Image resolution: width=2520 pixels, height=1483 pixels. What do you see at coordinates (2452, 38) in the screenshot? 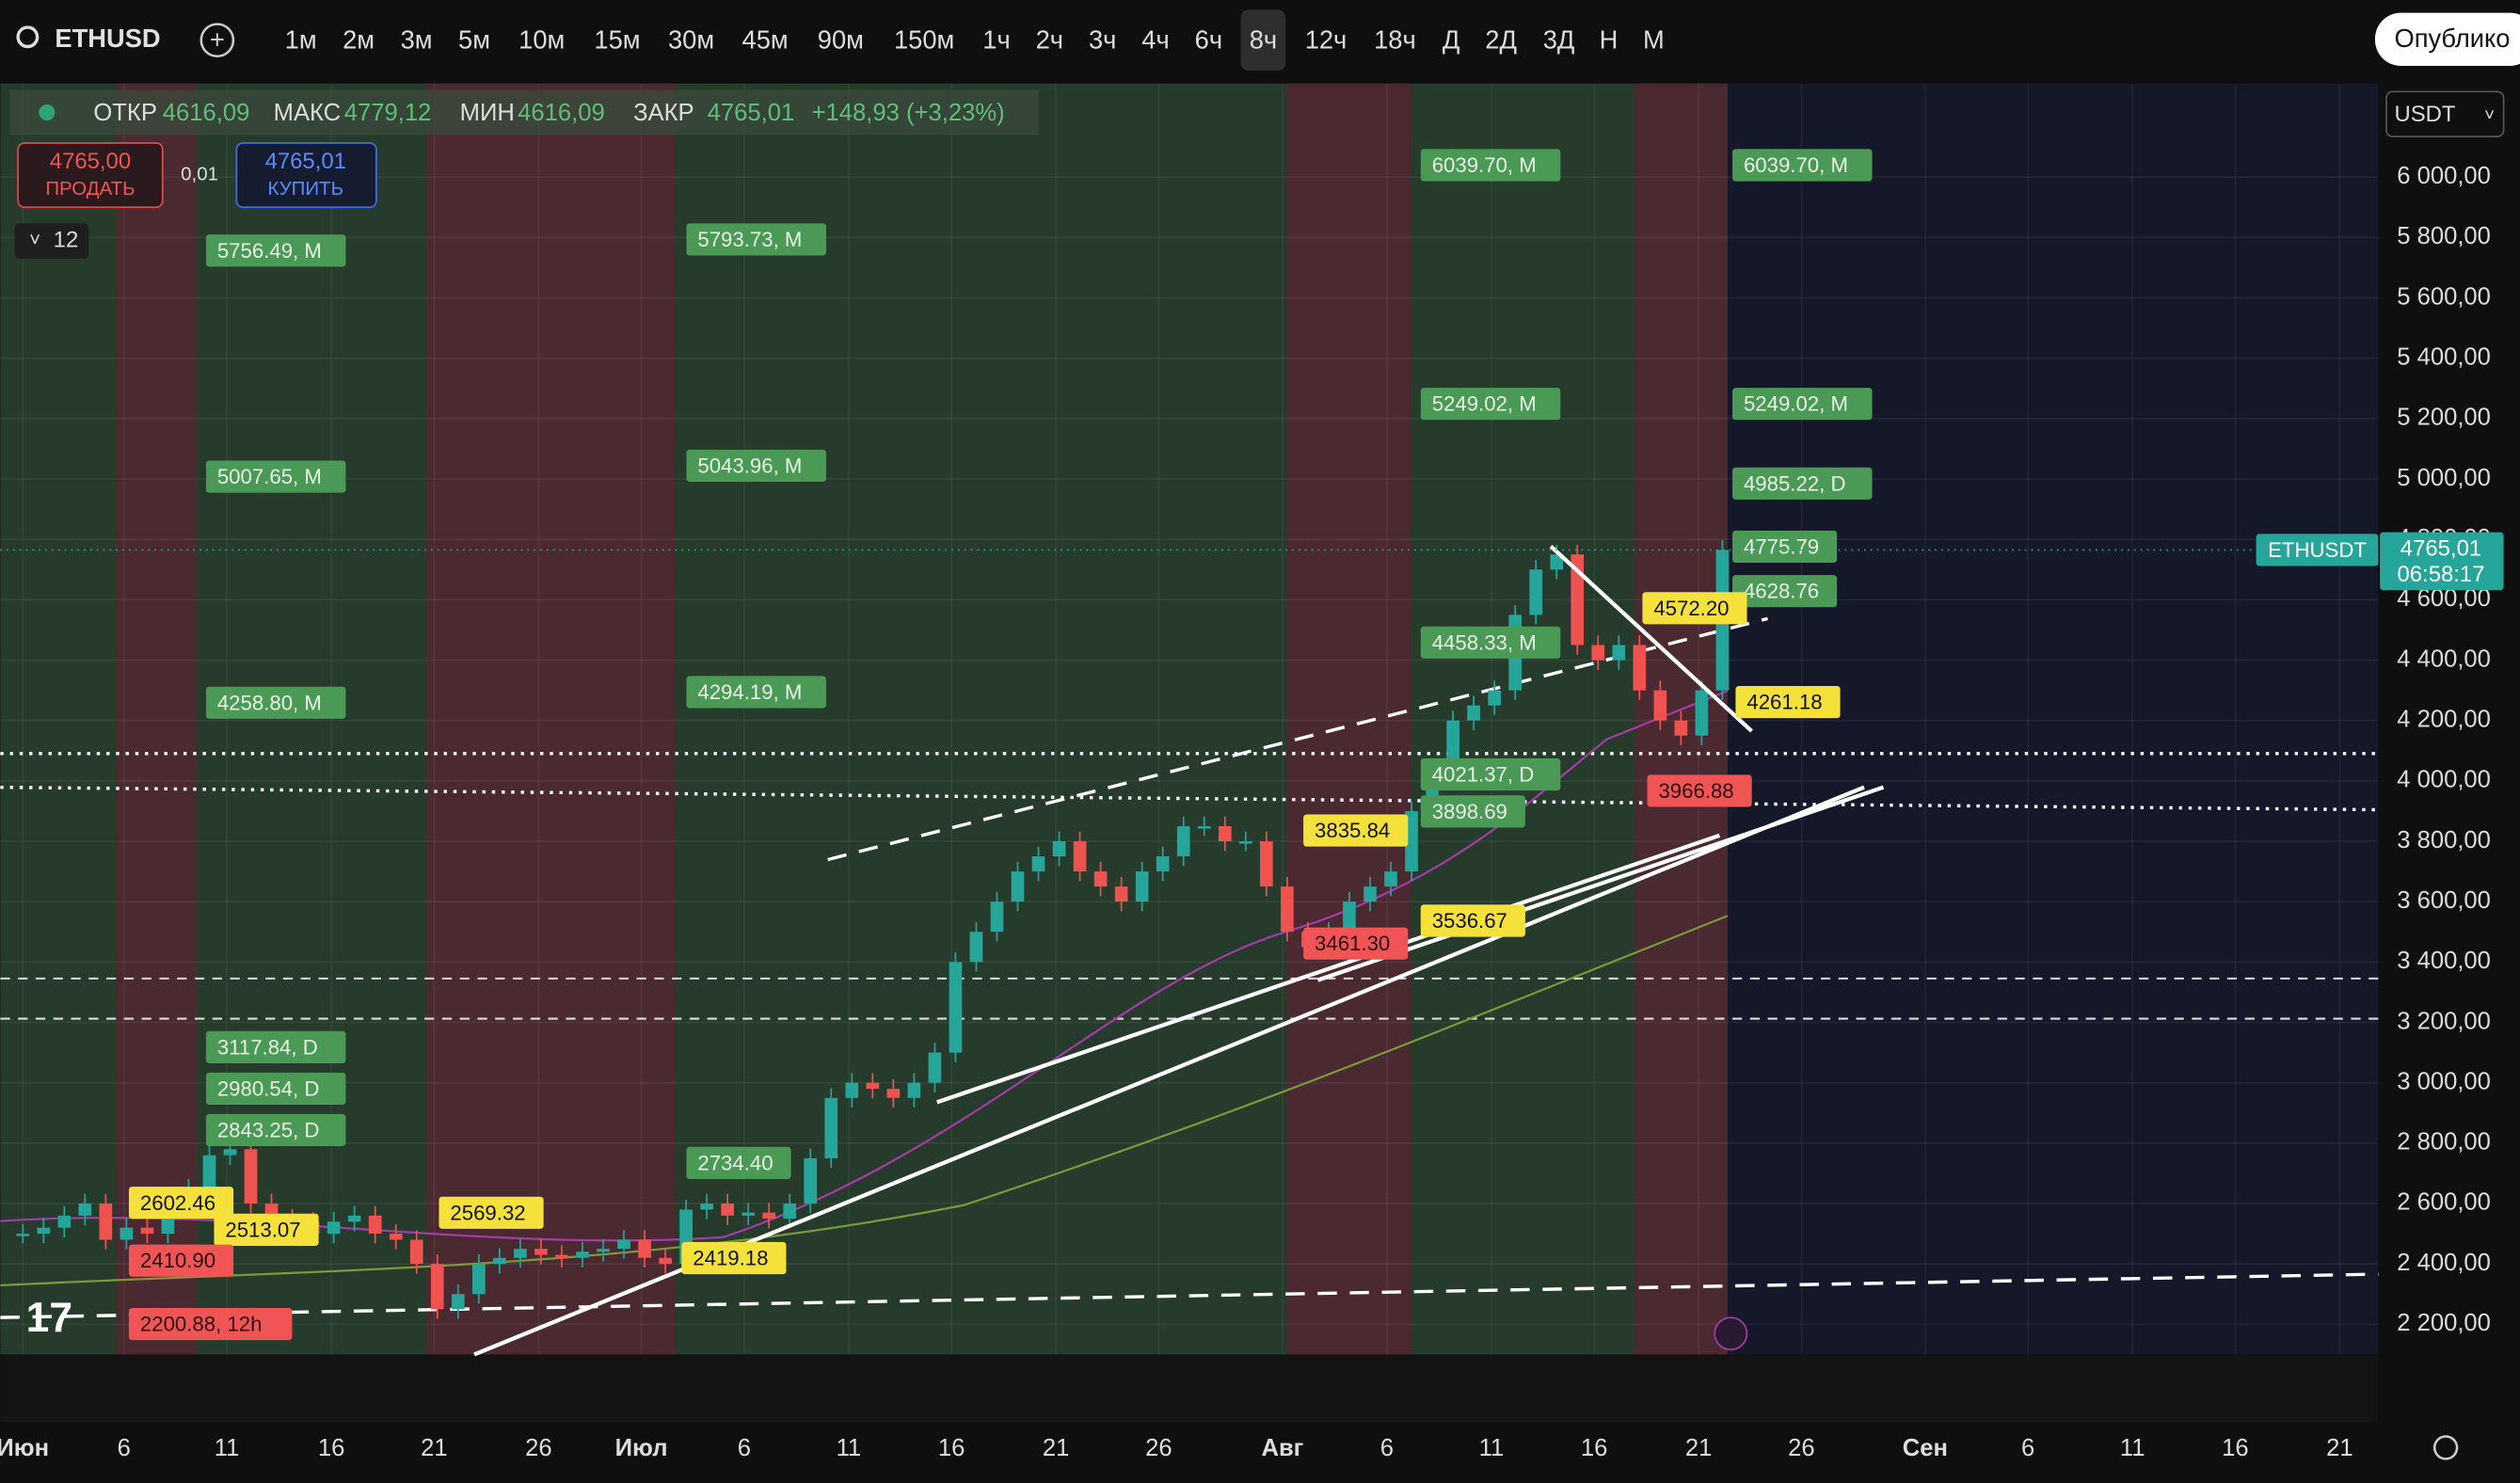
I see `publish-label: Опублико` at bounding box center [2452, 38].